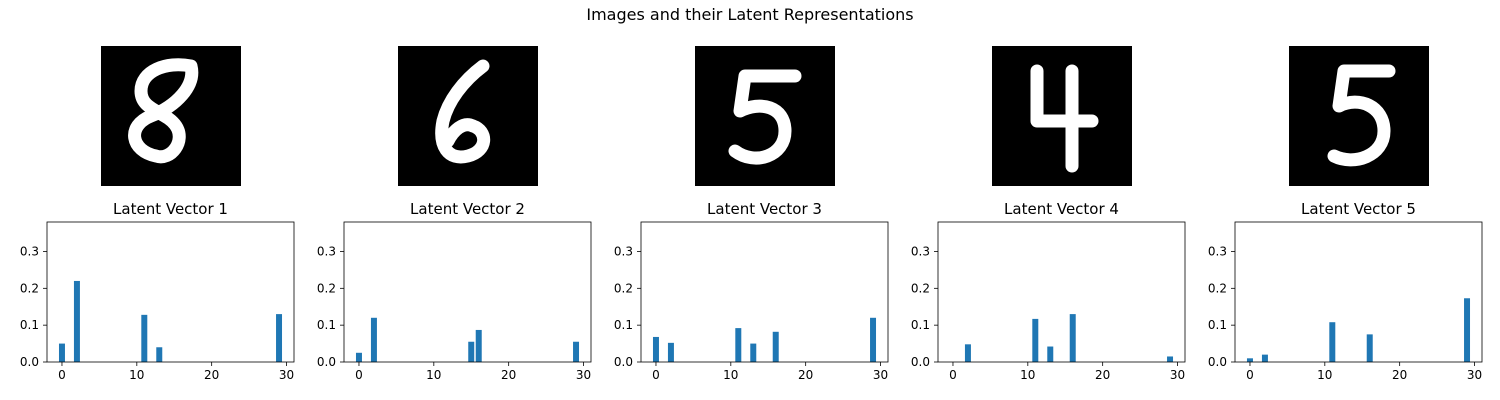 The image size is (1500, 400). I want to click on latent-chart-1: Latent Vector 1 0 10 20 30 0.0 0.1 0.2 0.3, so click(157, 291).